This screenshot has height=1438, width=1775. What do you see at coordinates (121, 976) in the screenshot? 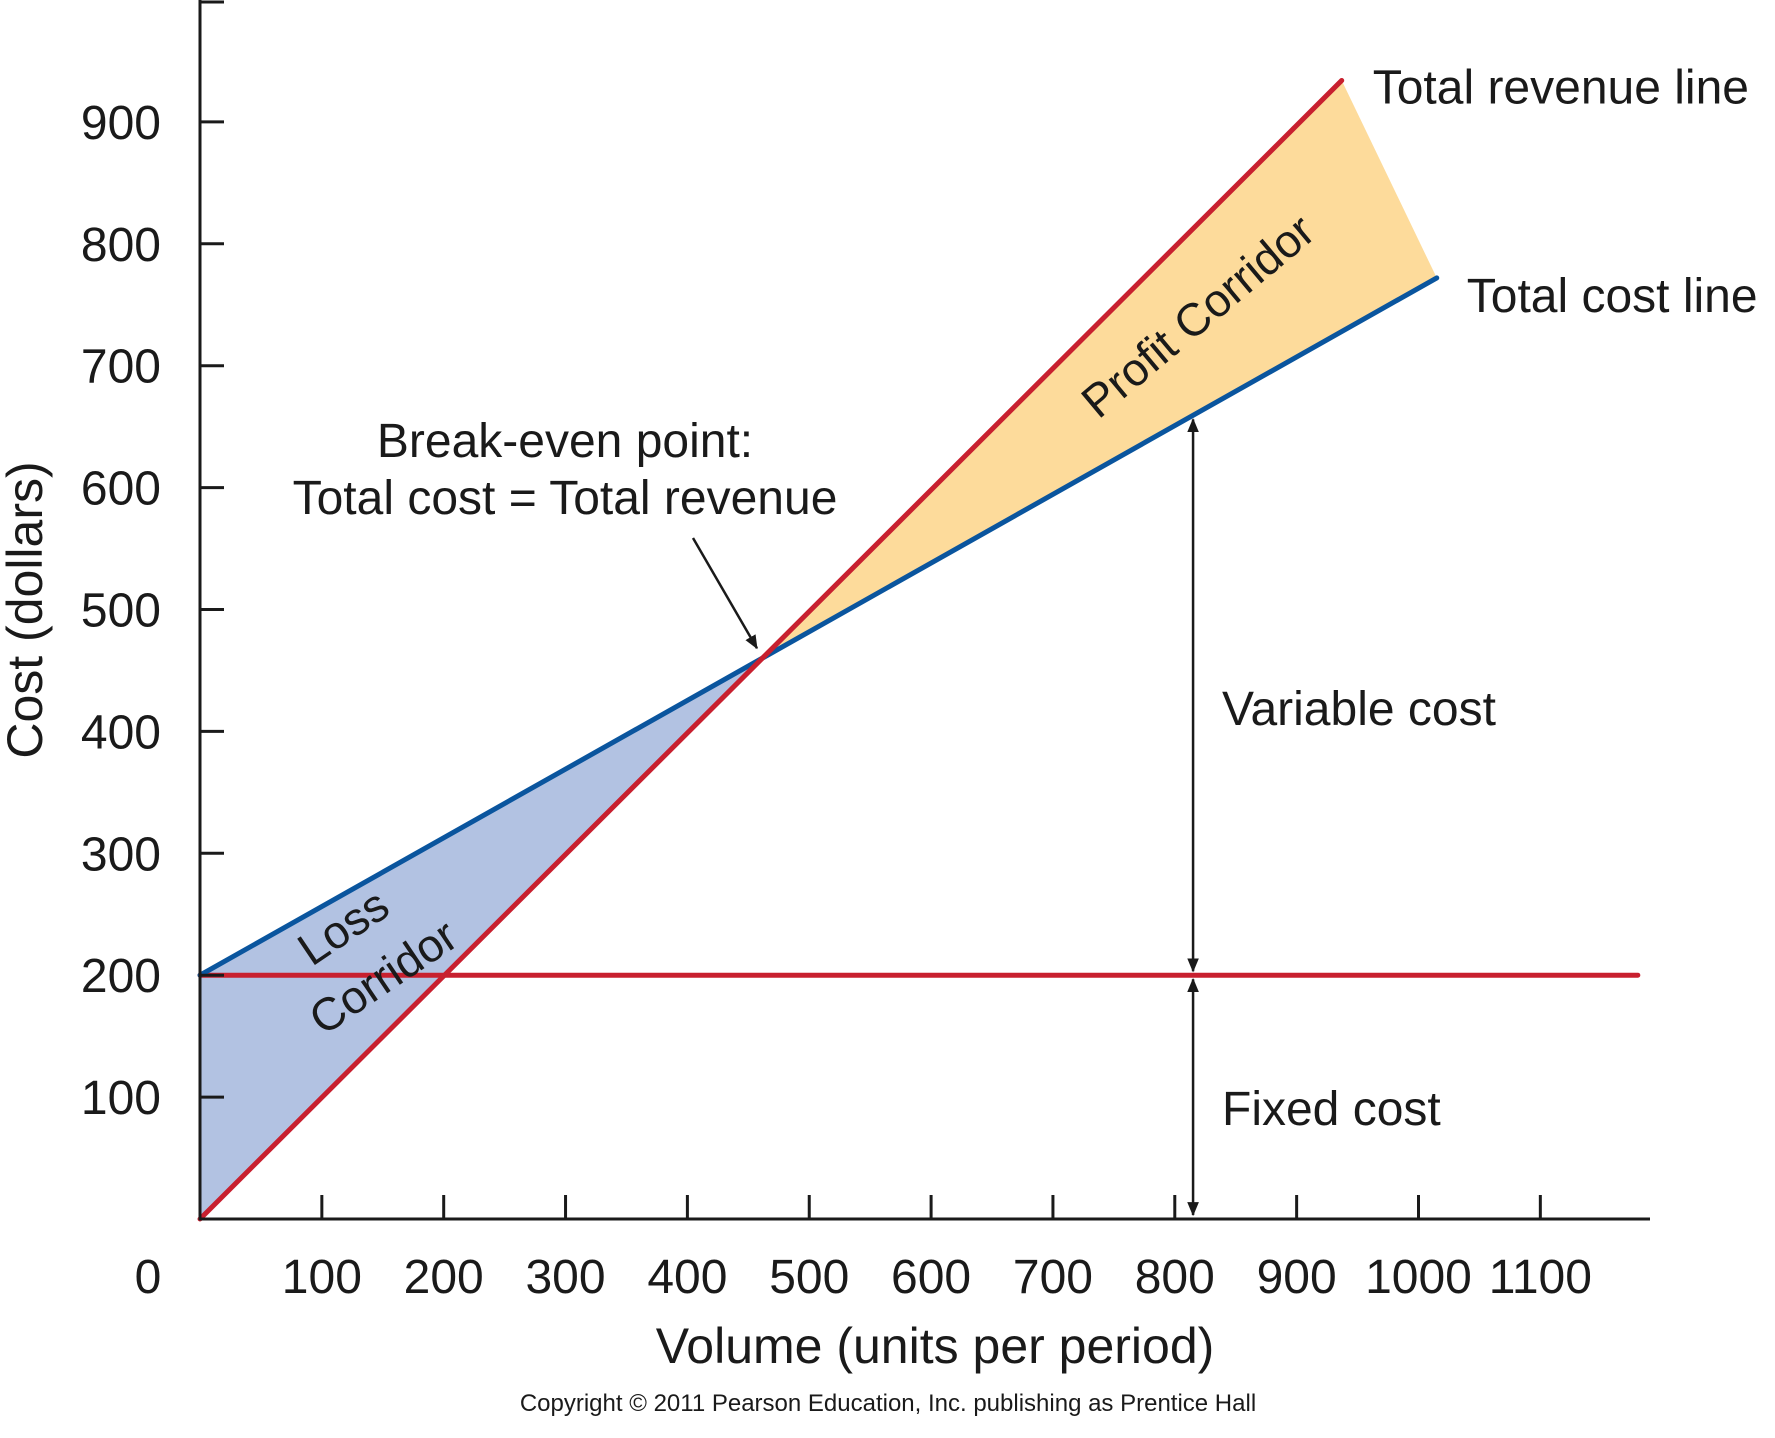
I see `y-tick-label: 200` at bounding box center [121, 976].